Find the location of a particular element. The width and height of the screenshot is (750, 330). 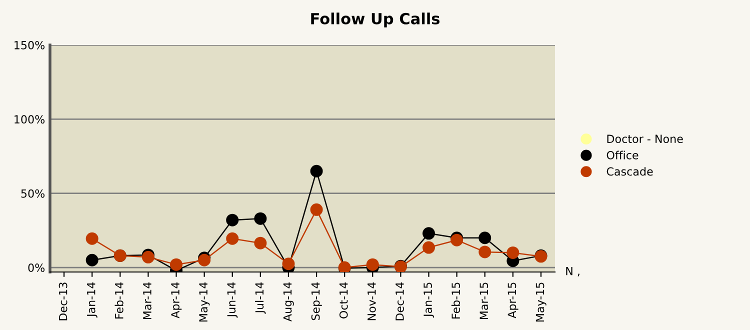

x-tick-label: Jul-14 is located at coordinates (260, 298).